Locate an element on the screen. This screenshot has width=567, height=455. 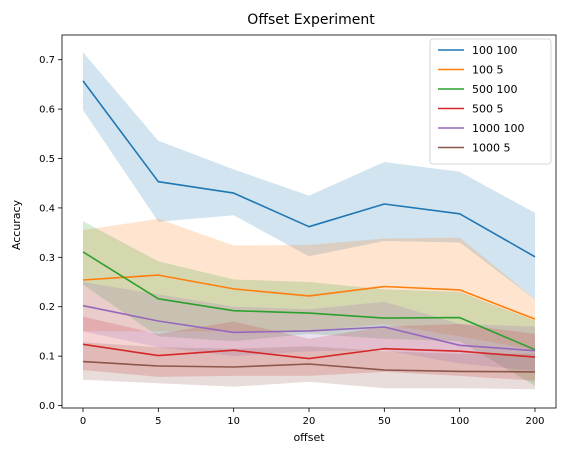
y-tick-label: 0.5 is located at coordinates (47, 159).